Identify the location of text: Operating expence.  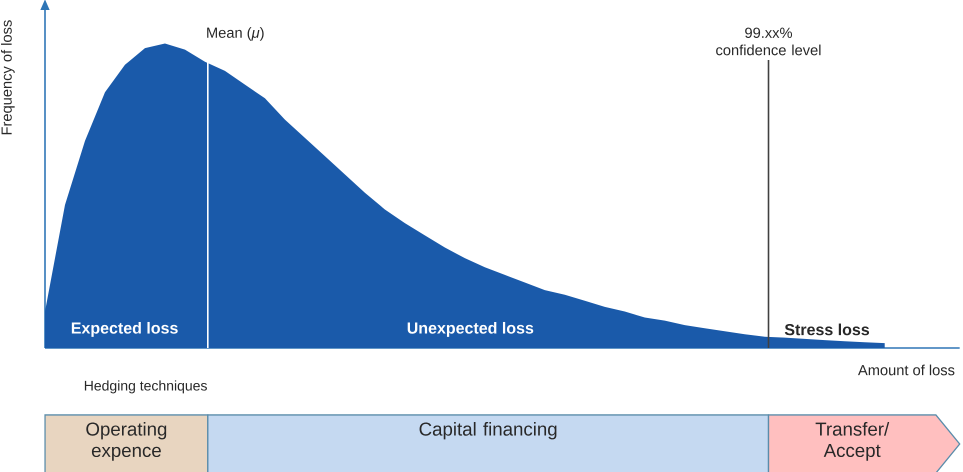
(126, 441).